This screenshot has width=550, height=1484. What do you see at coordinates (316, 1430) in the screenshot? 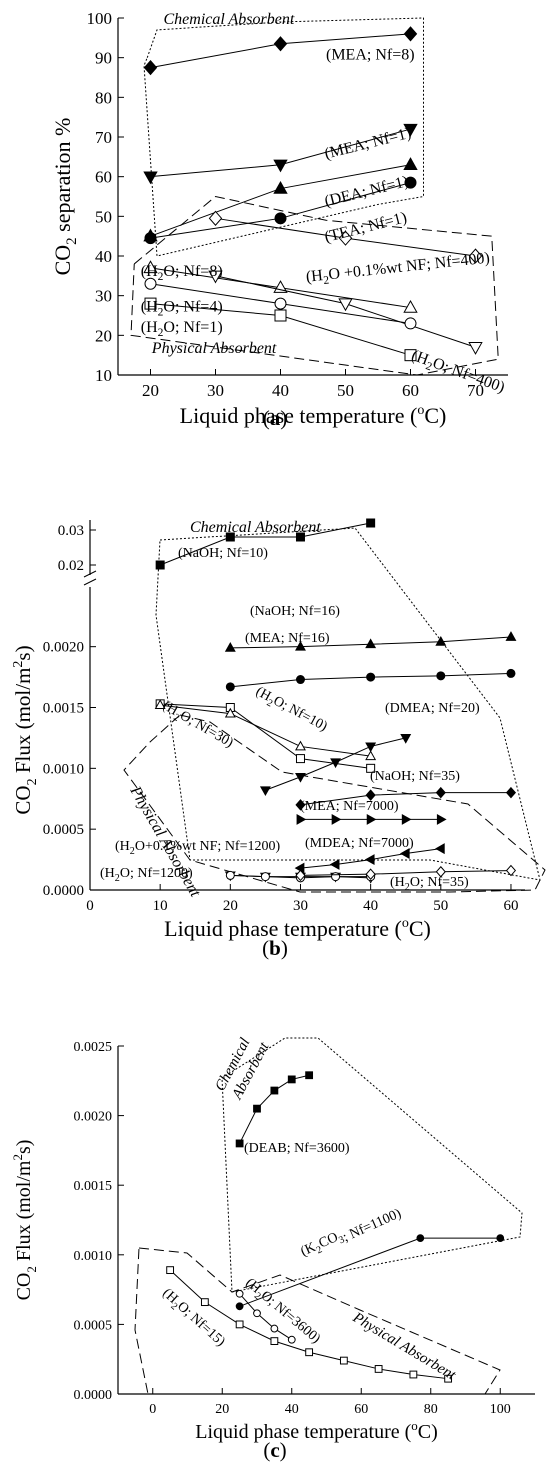
I see `x-axis-title: Liquid phase temperature (oC)` at bounding box center [316, 1430].